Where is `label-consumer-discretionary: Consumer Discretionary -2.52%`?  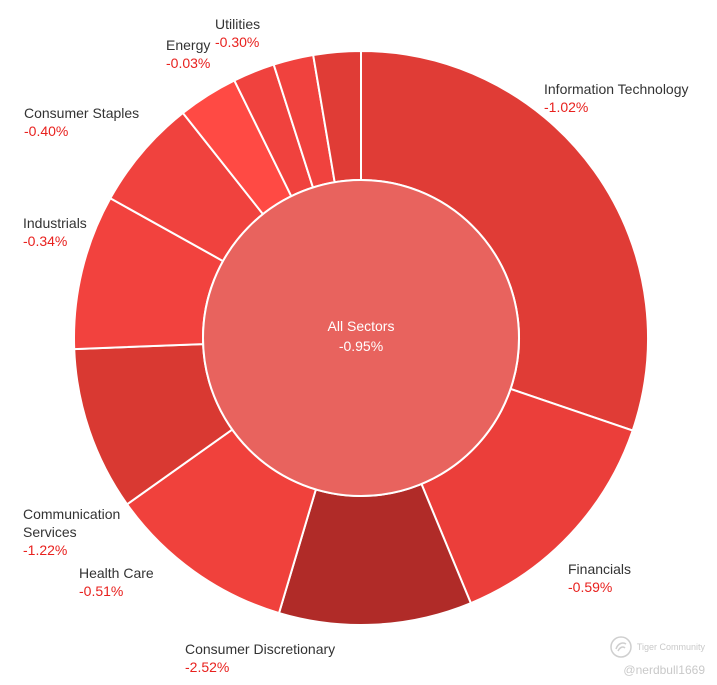
label-consumer-discretionary: Consumer Discretionary -2.52% is located at coordinates (260, 658).